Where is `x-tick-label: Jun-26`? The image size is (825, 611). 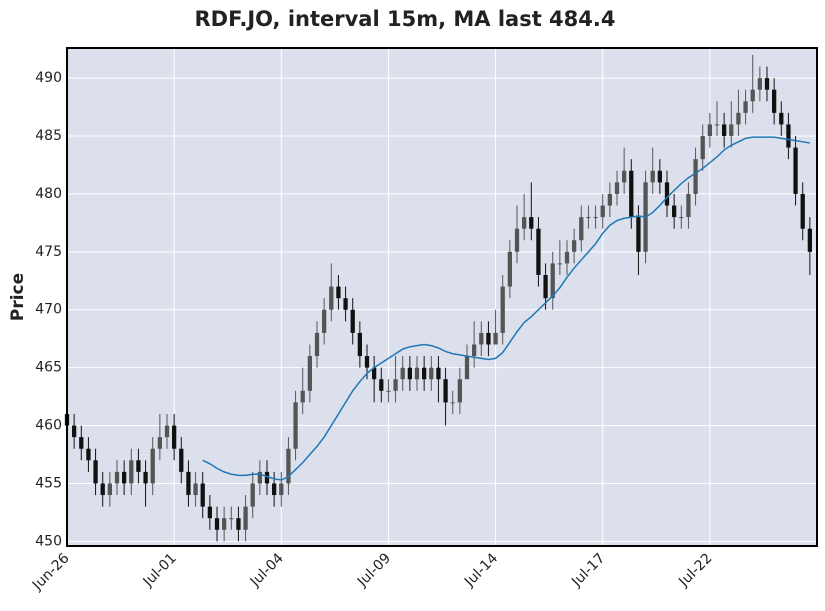
x-tick-label: Jun-26 is located at coordinates (51, 572).